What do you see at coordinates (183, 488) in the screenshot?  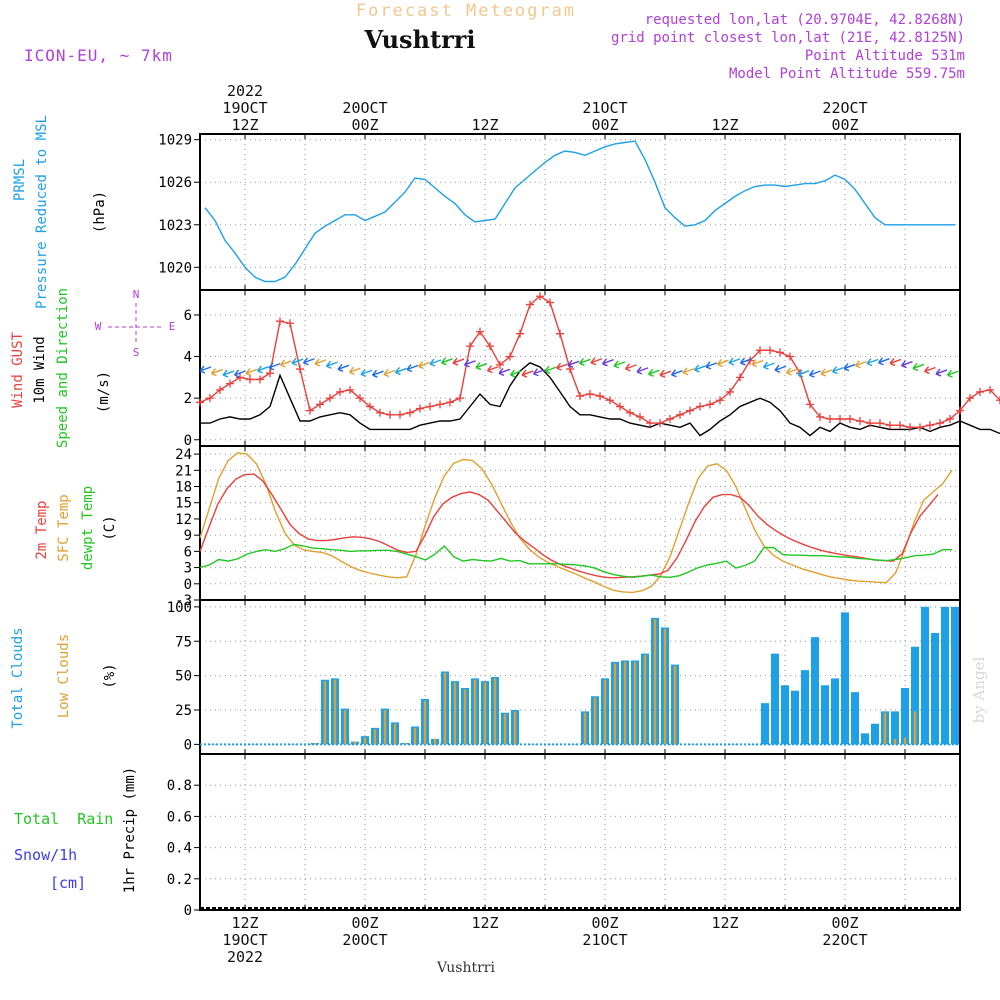 I see `y-tick-label: 18` at bounding box center [183, 488].